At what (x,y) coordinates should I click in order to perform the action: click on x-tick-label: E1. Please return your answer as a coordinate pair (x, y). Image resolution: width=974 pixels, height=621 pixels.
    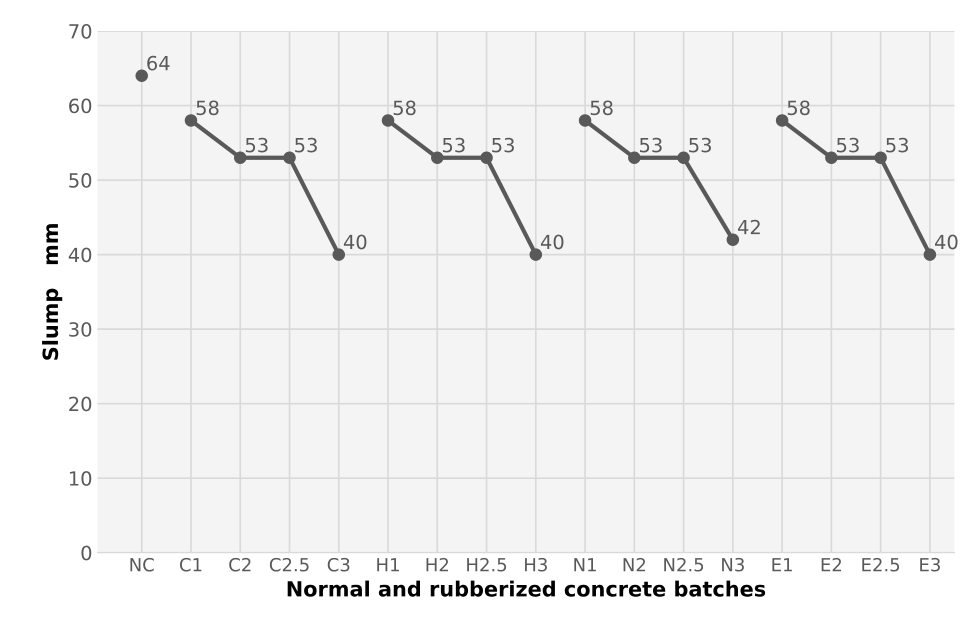
    Looking at the image, I should click on (782, 565).